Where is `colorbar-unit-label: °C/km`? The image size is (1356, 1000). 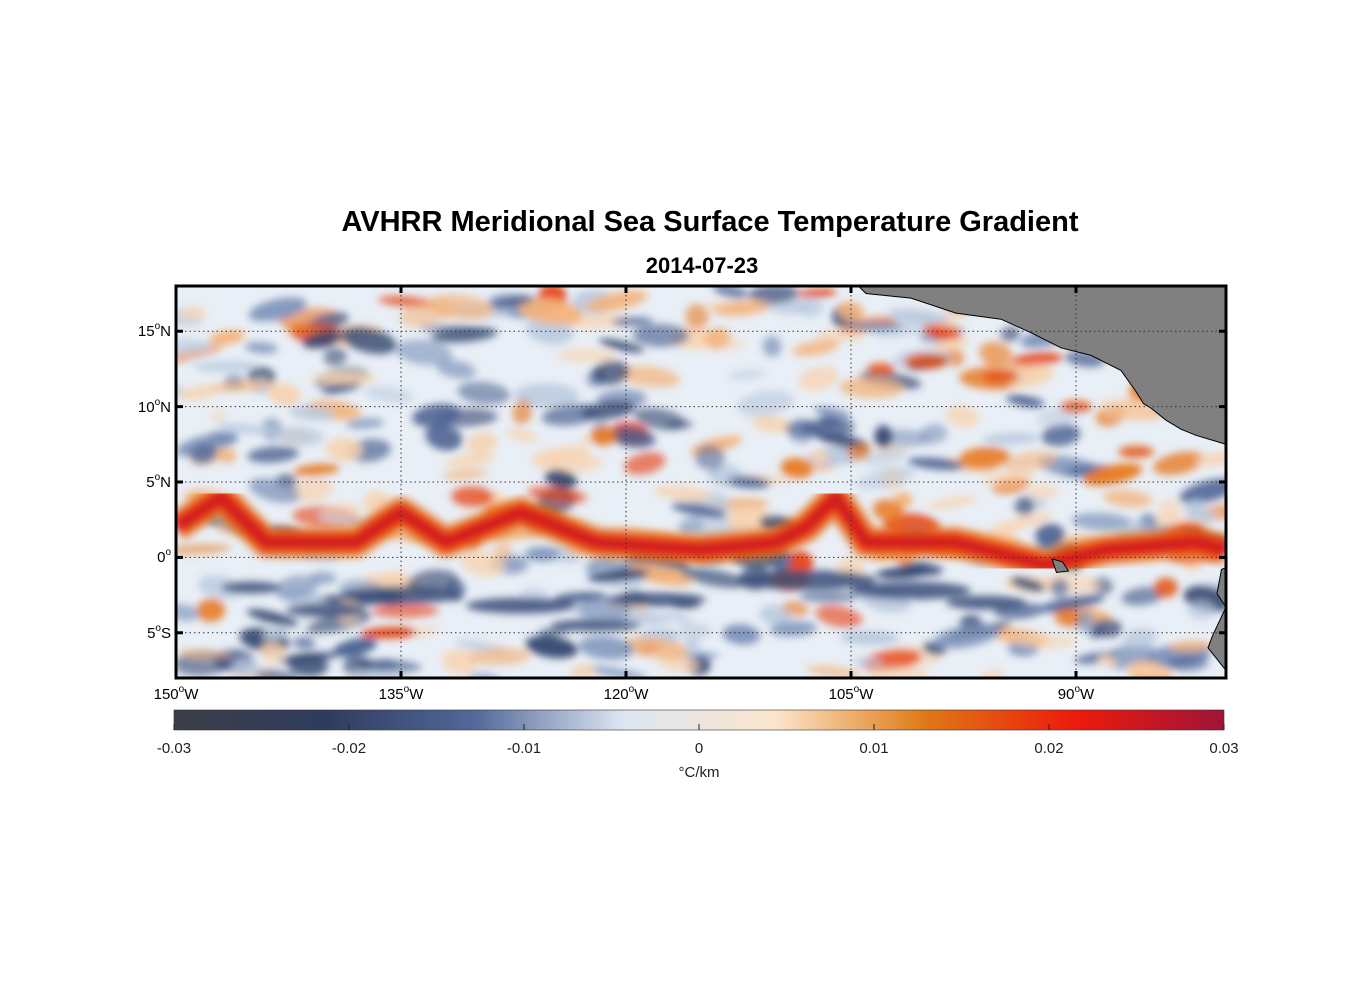
colorbar-unit-label: °C/km is located at coordinates (699, 772).